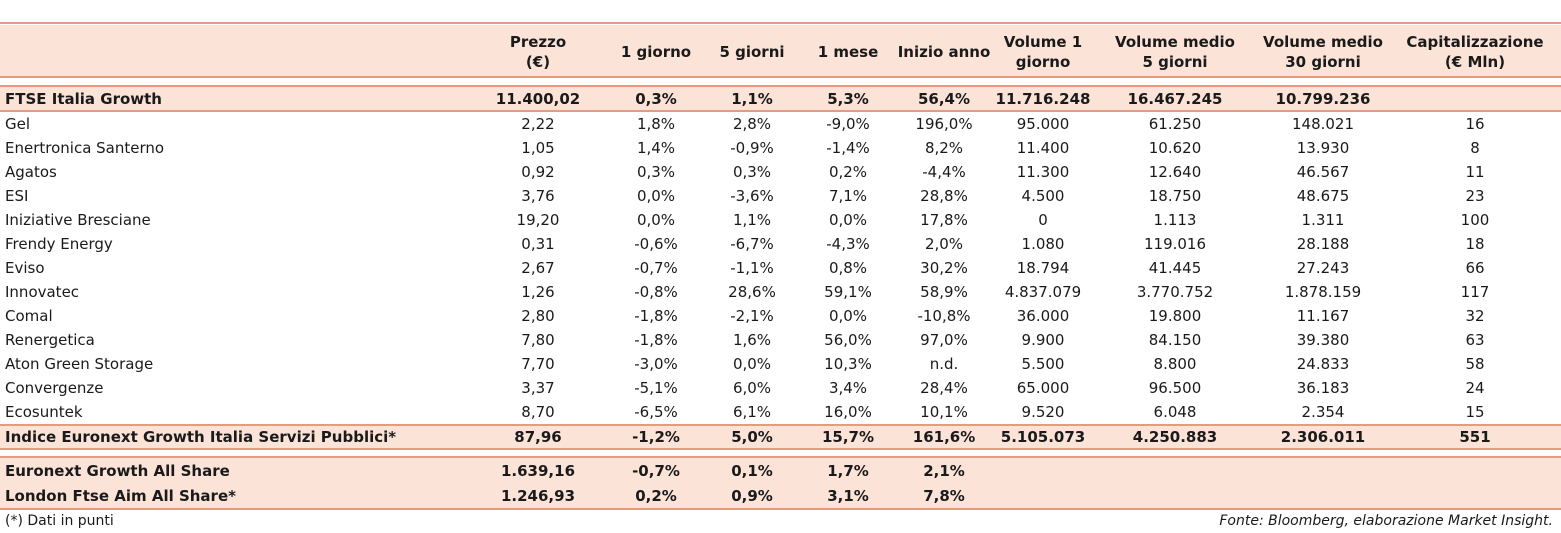 The height and width of the screenshot is (533, 1561). What do you see at coordinates (117, 471) in the screenshot?
I see `row-name: Euronext Growth All Share` at bounding box center [117, 471].